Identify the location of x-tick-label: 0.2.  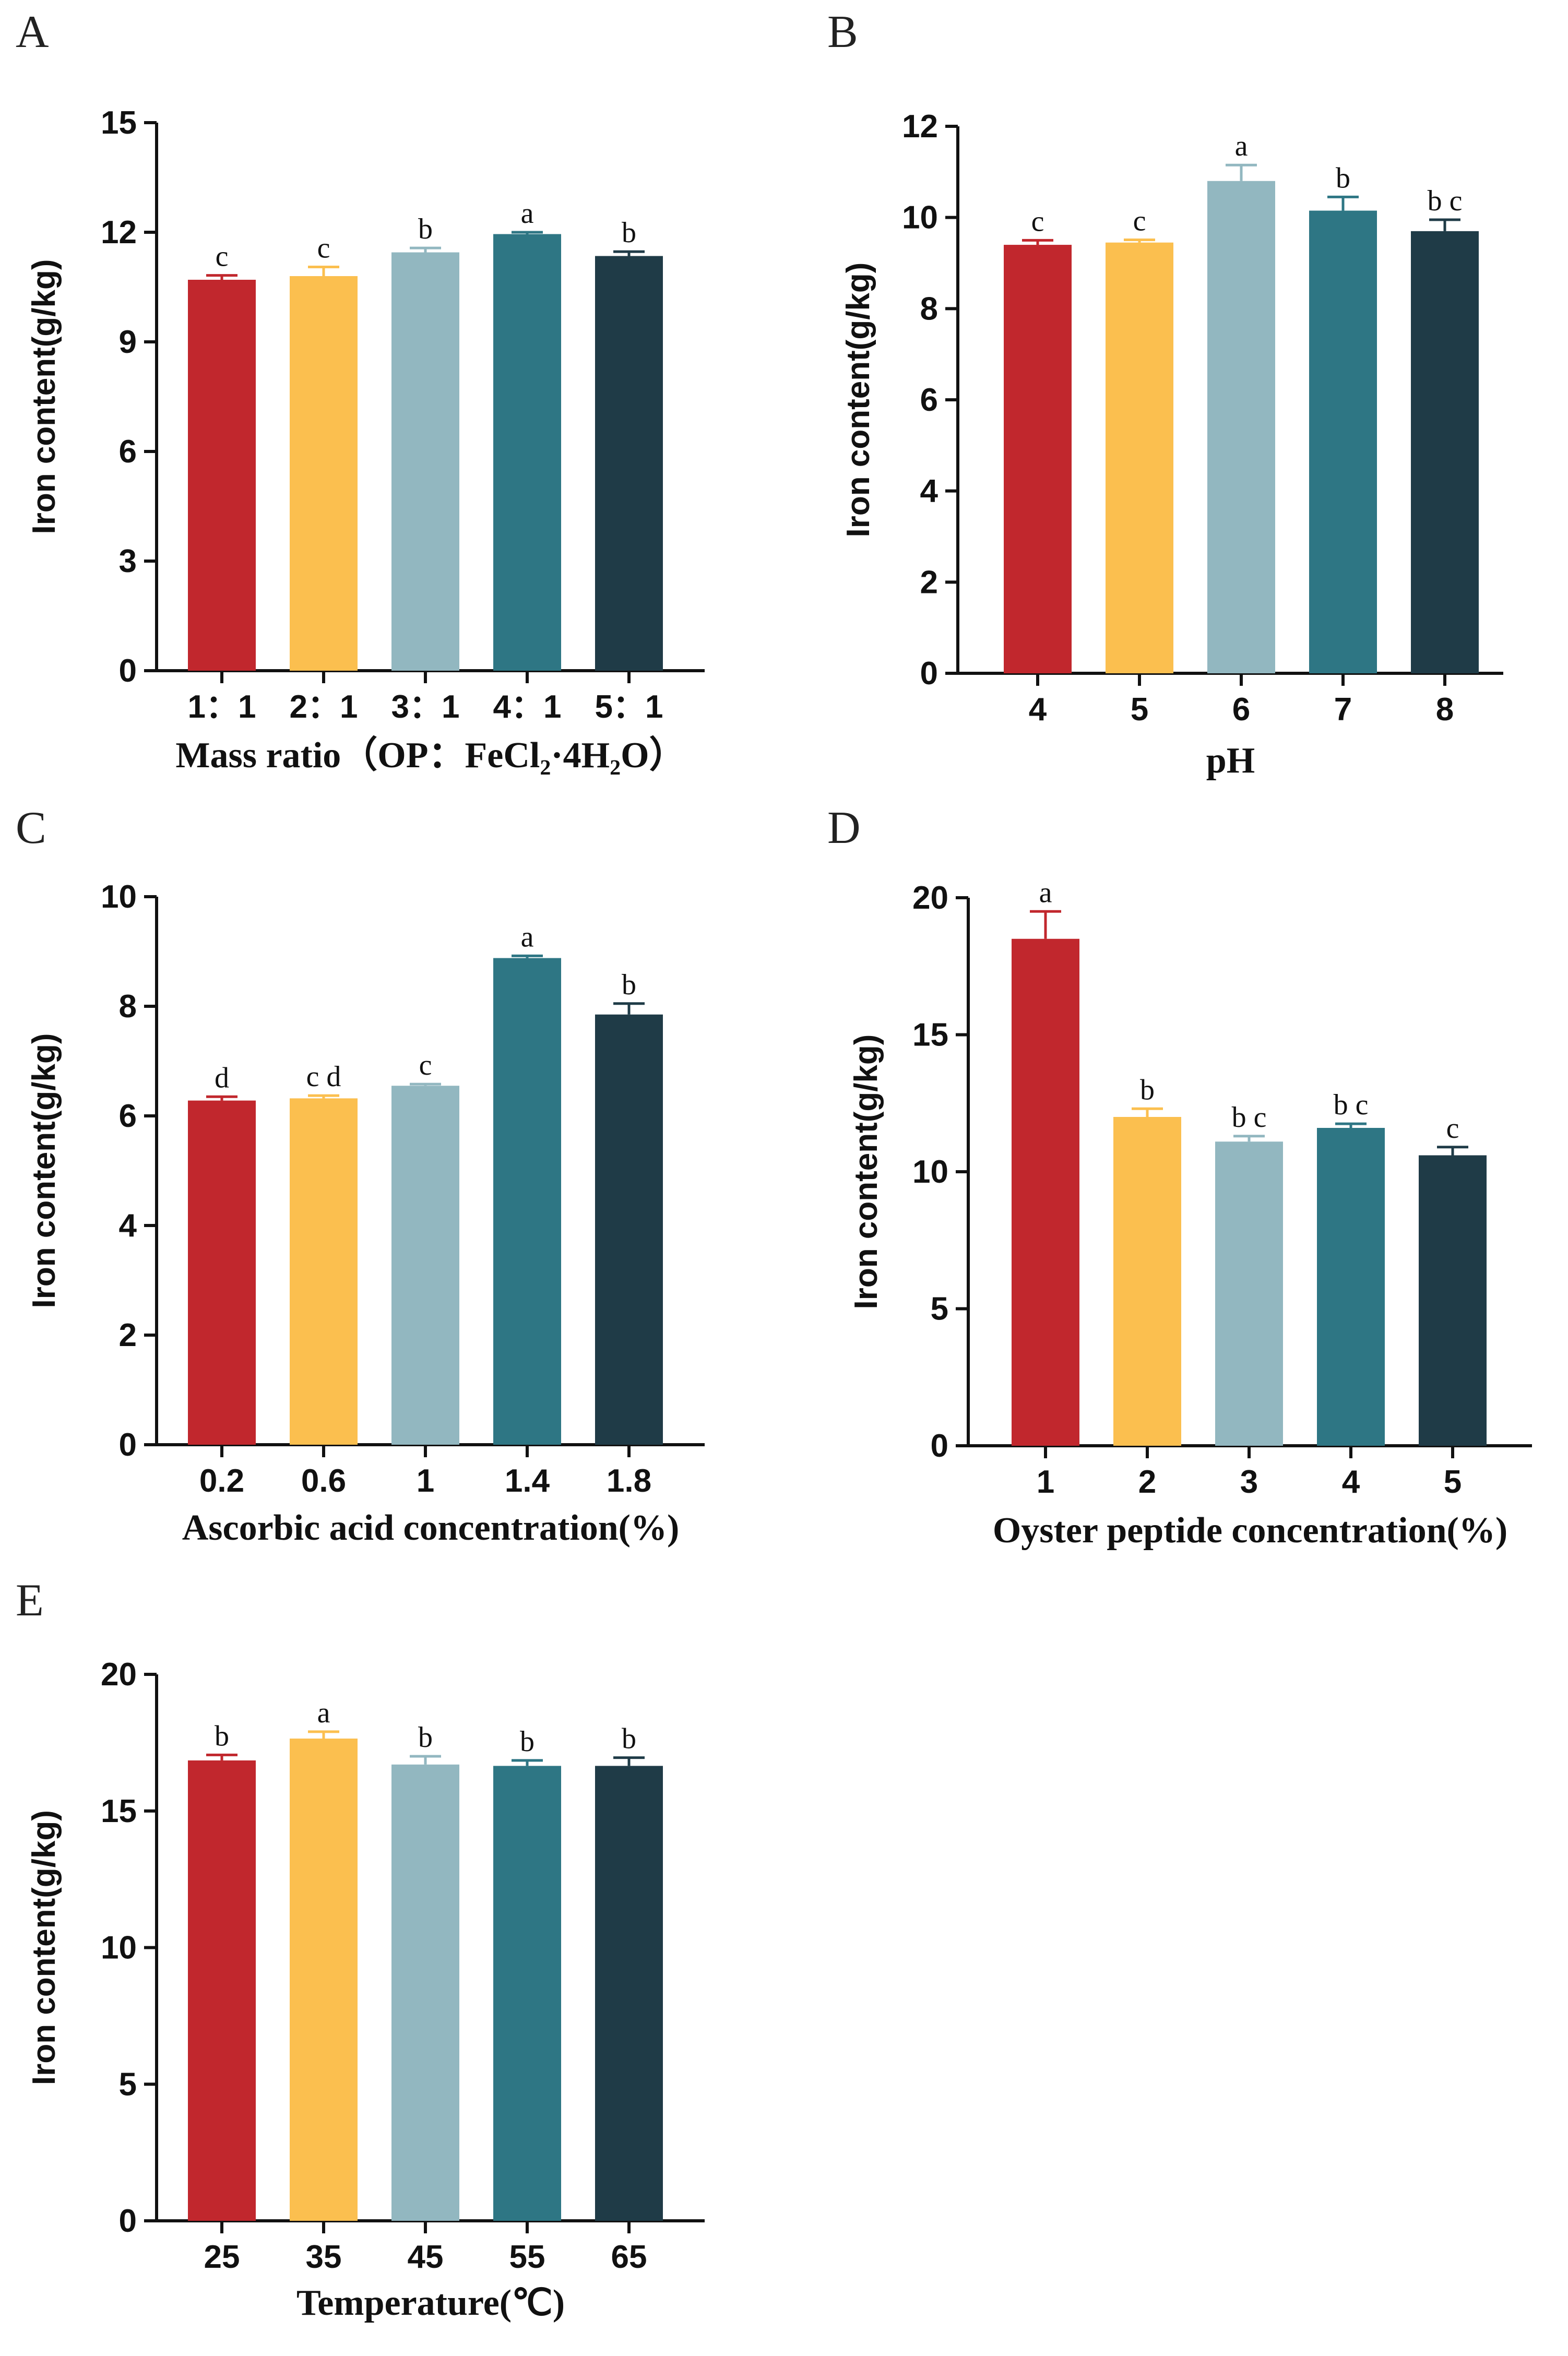
(221, 1481).